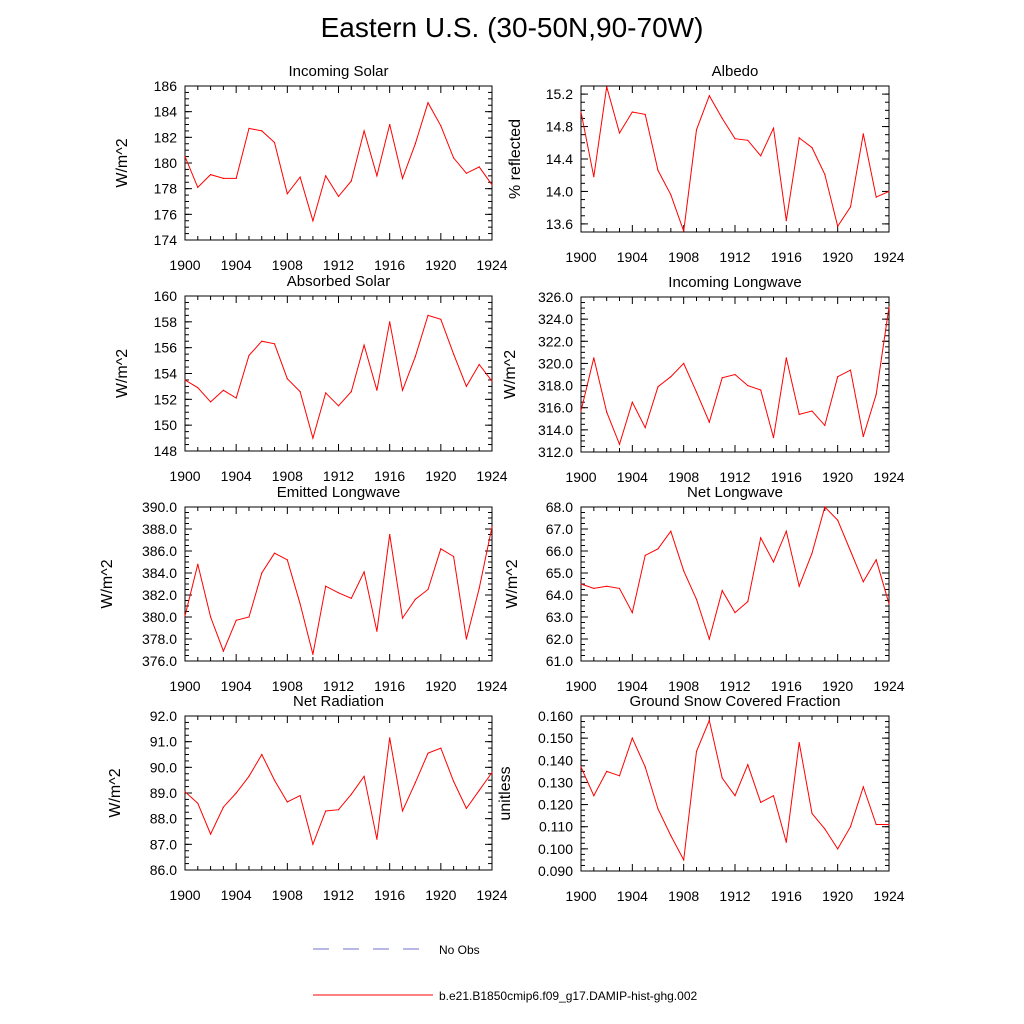 The height and width of the screenshot is (1024, 1024). What do you see at coordinates (166, 399) in the screenshot?
I see `y-tick-label: 152` at bounding box center [166, 399].